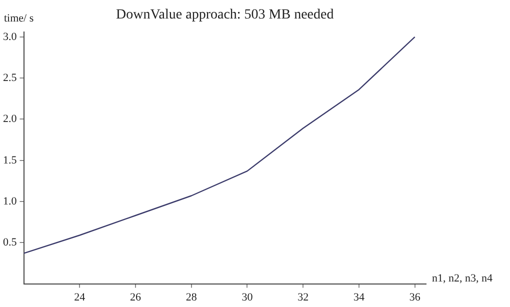  What do you see at coordinates (192, 297) in the screenshot?
I see `x-tick-label: 28` at bounding box center [192, 297].